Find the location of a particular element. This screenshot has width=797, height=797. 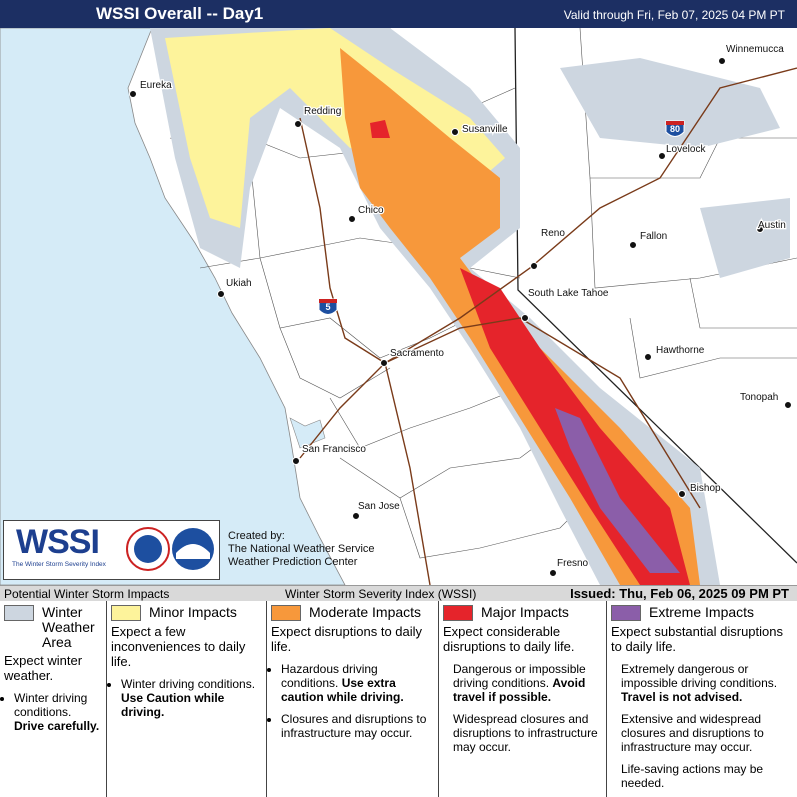

logo-tagline: The Winter Storm Severity Index is located at coordinates (59, 564).